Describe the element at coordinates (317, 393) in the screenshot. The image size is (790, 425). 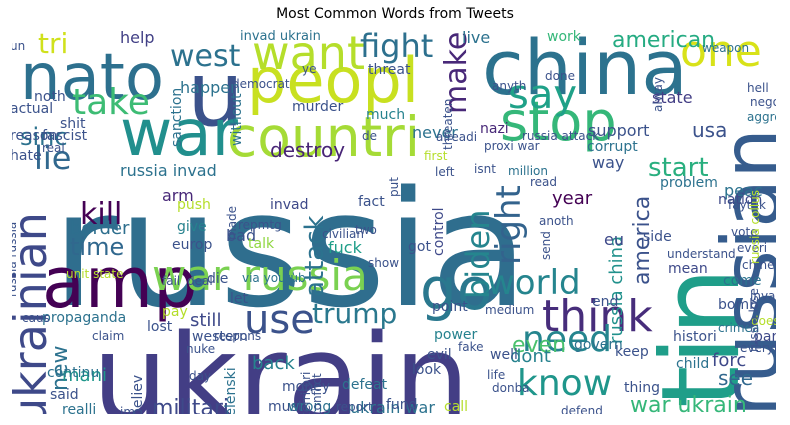
I see `cloud-word: conflict` at that location.